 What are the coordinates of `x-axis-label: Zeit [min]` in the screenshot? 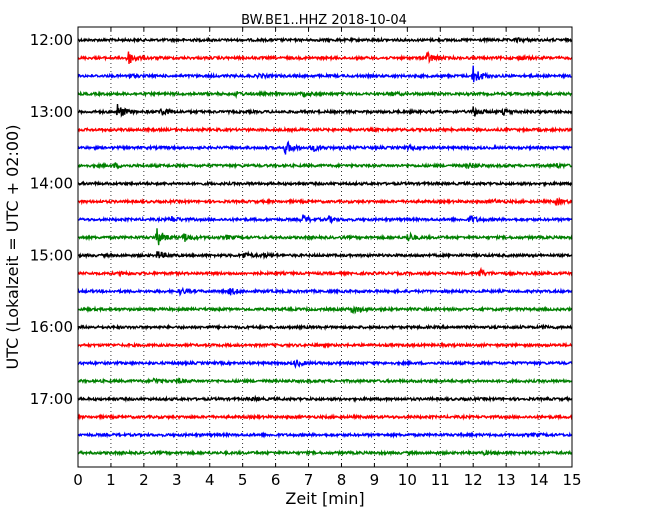 It's located at (324, 498).